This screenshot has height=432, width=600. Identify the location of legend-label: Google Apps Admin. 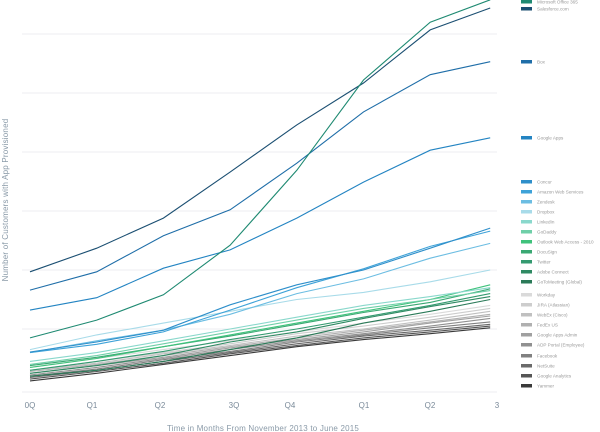
(557, 335).